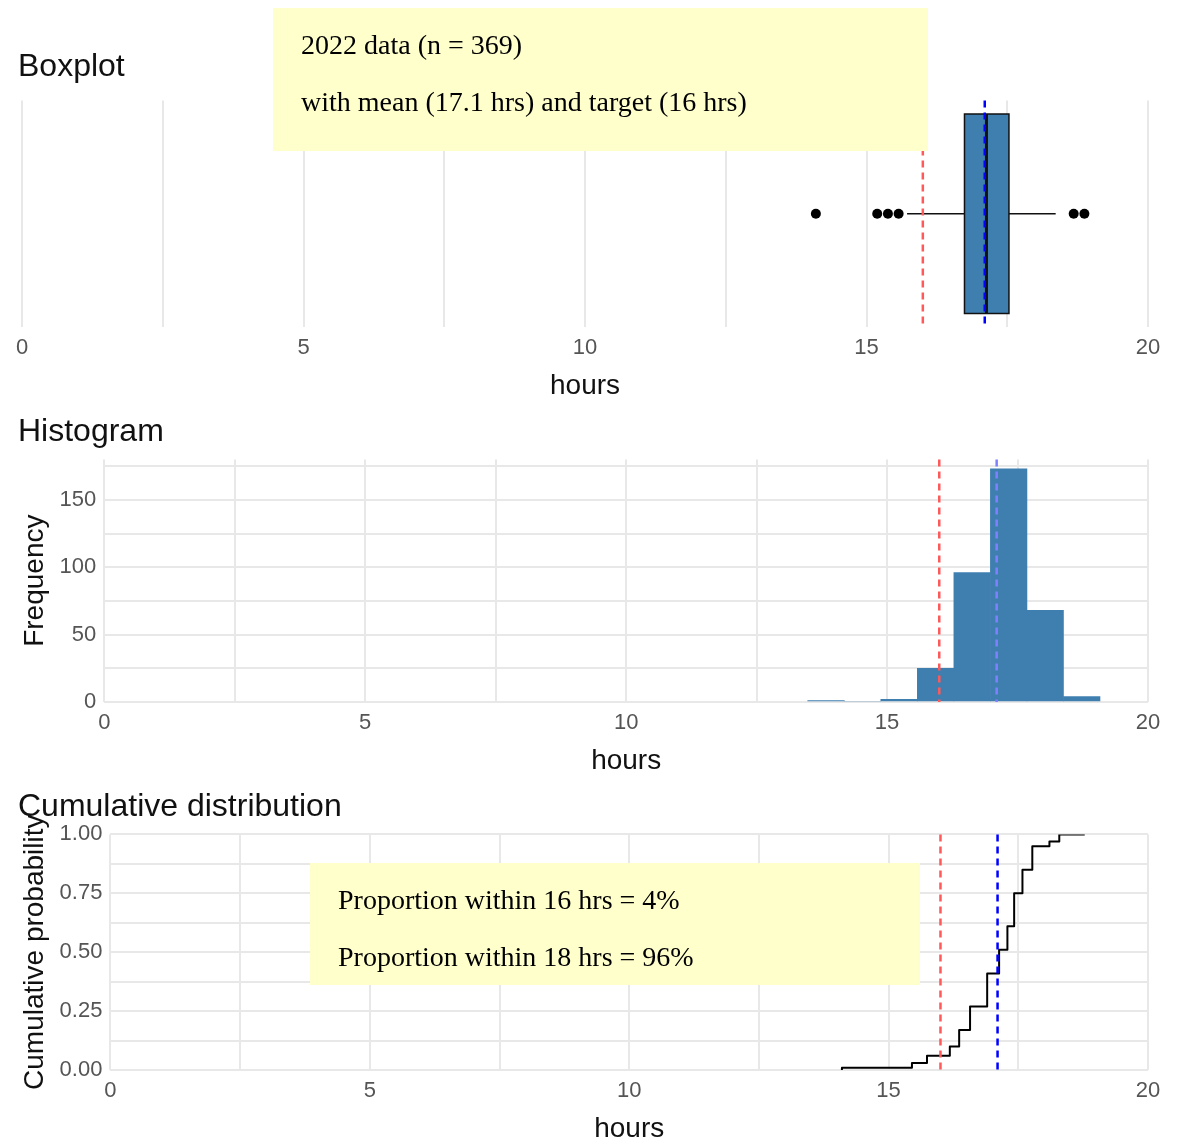 The height and width of the screenshot is (1146, 1180). Describe the element at coordinates (91, 430) in the screenshot. I see `chart-title: Histogram` at that location.